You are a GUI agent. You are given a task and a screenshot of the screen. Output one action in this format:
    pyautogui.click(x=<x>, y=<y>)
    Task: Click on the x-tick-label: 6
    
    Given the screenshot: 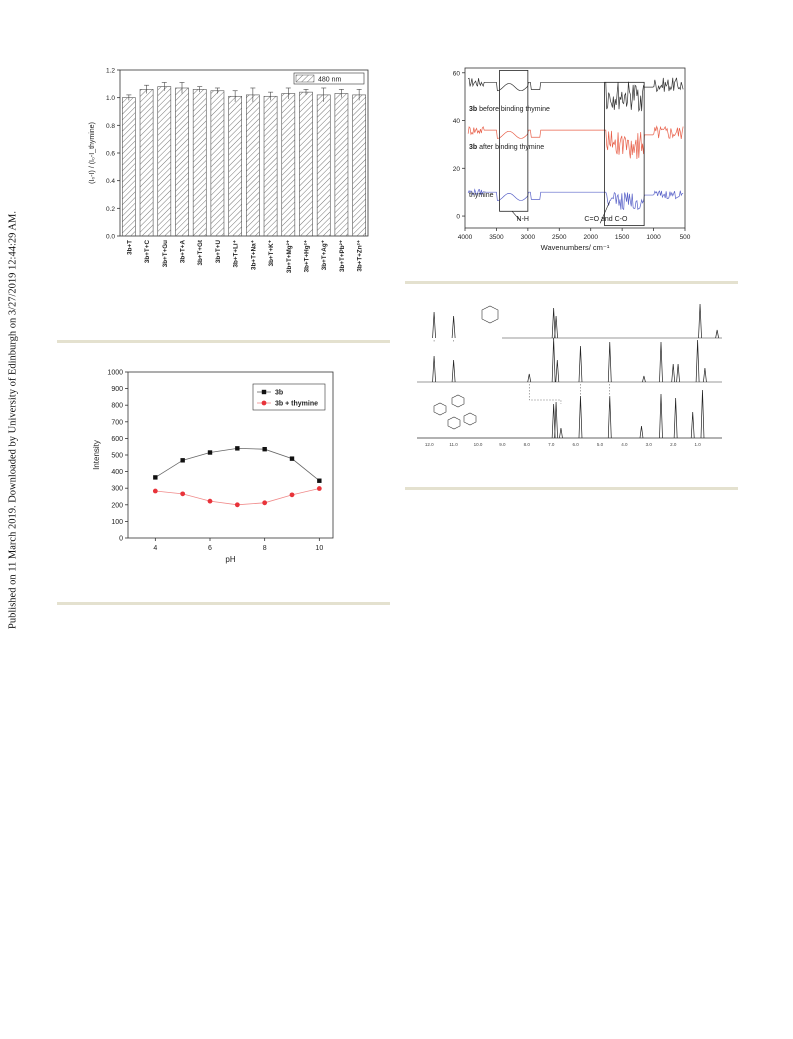 What is the action you would take?
    pyautogui.click(x=210, y=548)
    